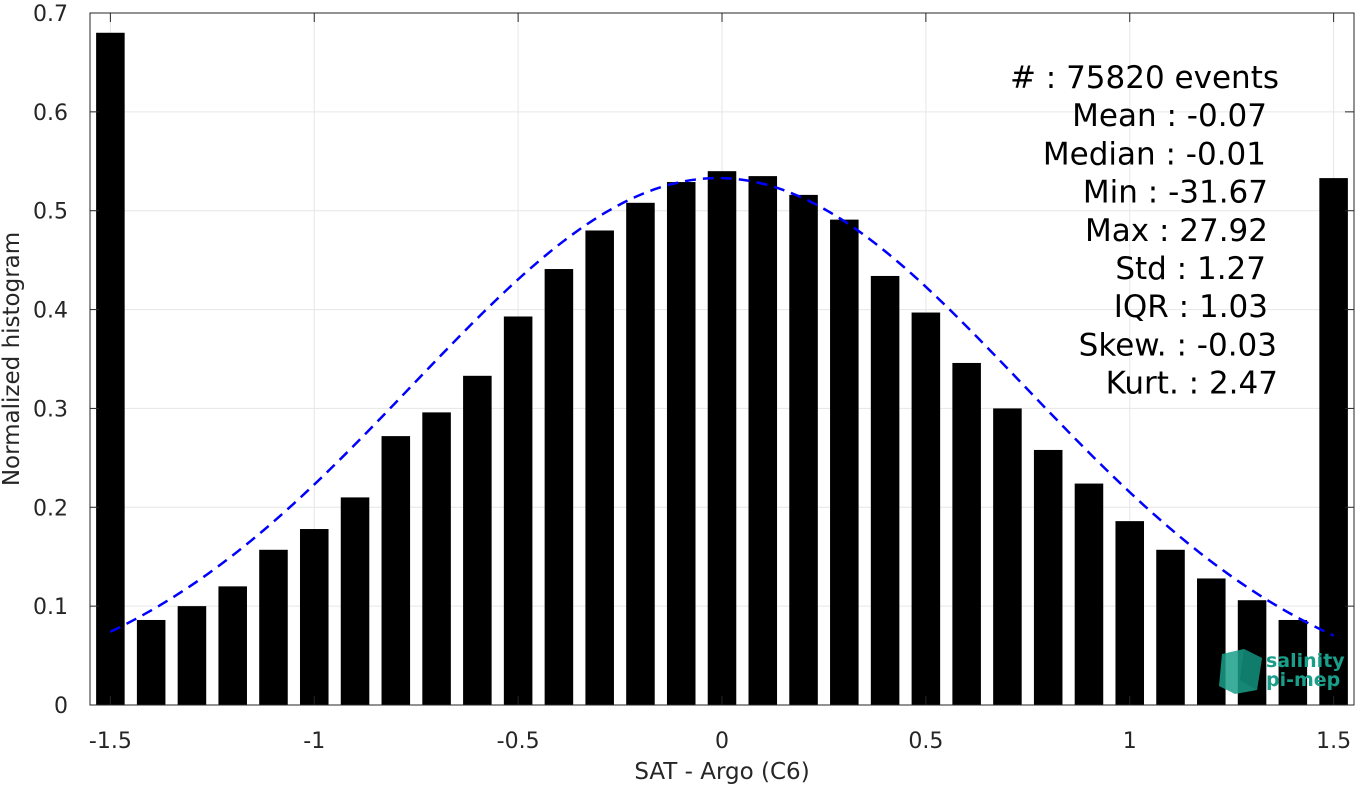  I want to click on x-tick-label: 1.5, so click(1333, 741).